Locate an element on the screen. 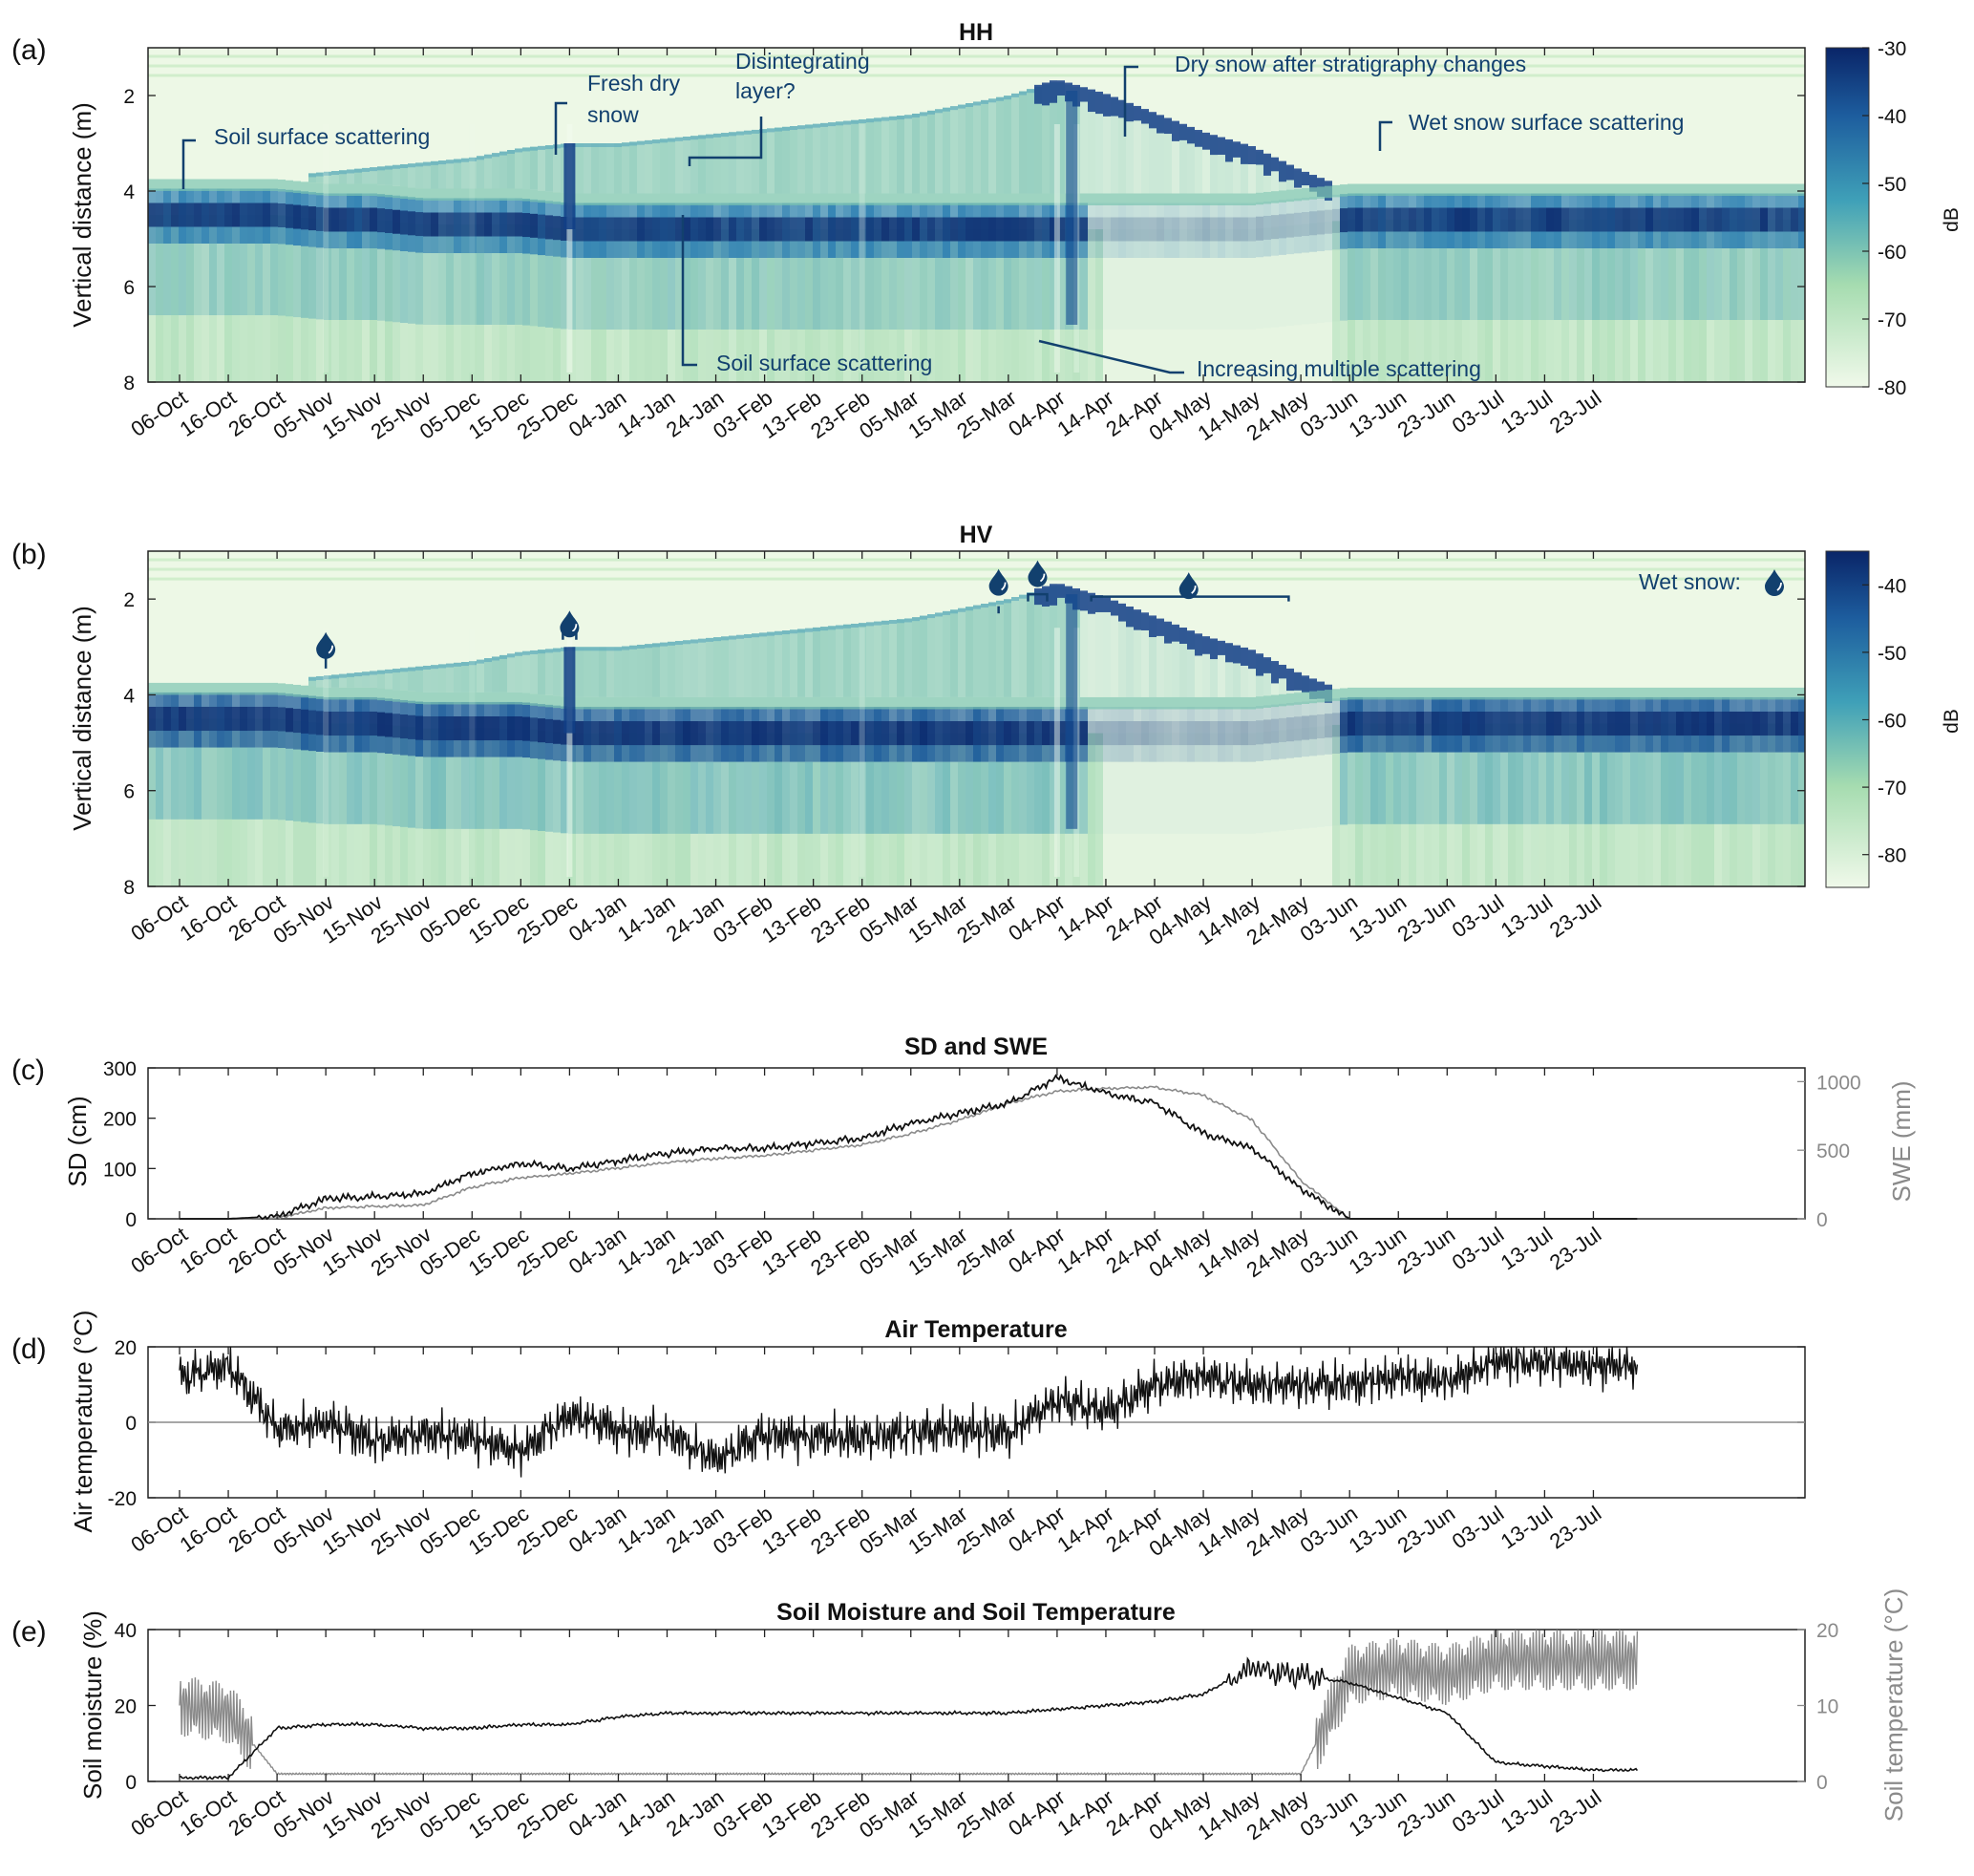 The width and height of the screenshot is (1974, 1876). cb-tick-label: -80 is located at coordinates (1892, 856).